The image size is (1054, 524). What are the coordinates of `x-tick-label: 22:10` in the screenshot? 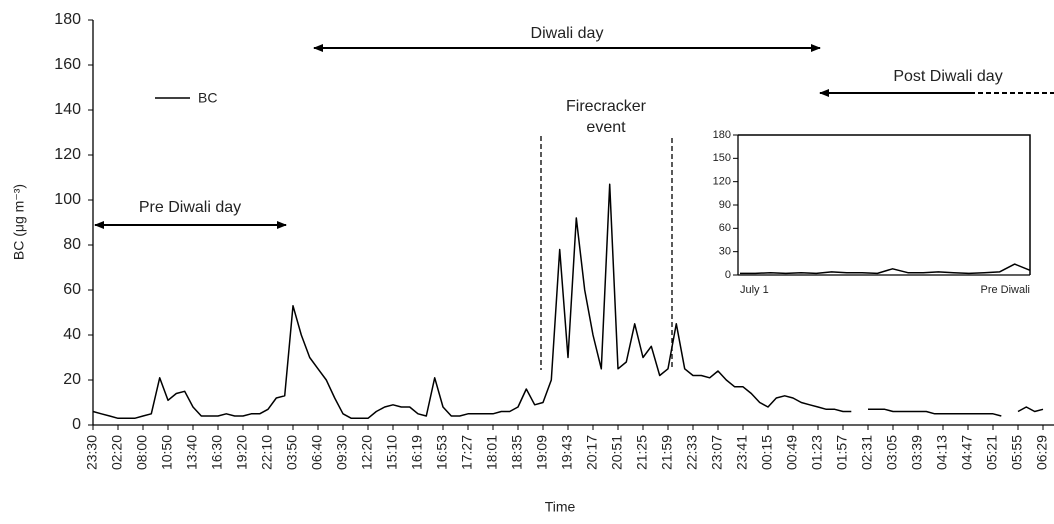 It's located at (267, 452).